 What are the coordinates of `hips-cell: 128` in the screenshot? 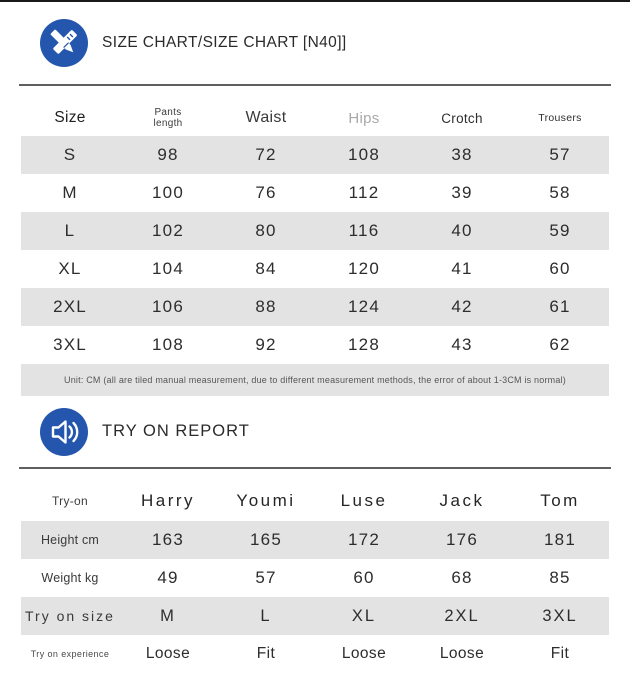 It's located at (364, 344).